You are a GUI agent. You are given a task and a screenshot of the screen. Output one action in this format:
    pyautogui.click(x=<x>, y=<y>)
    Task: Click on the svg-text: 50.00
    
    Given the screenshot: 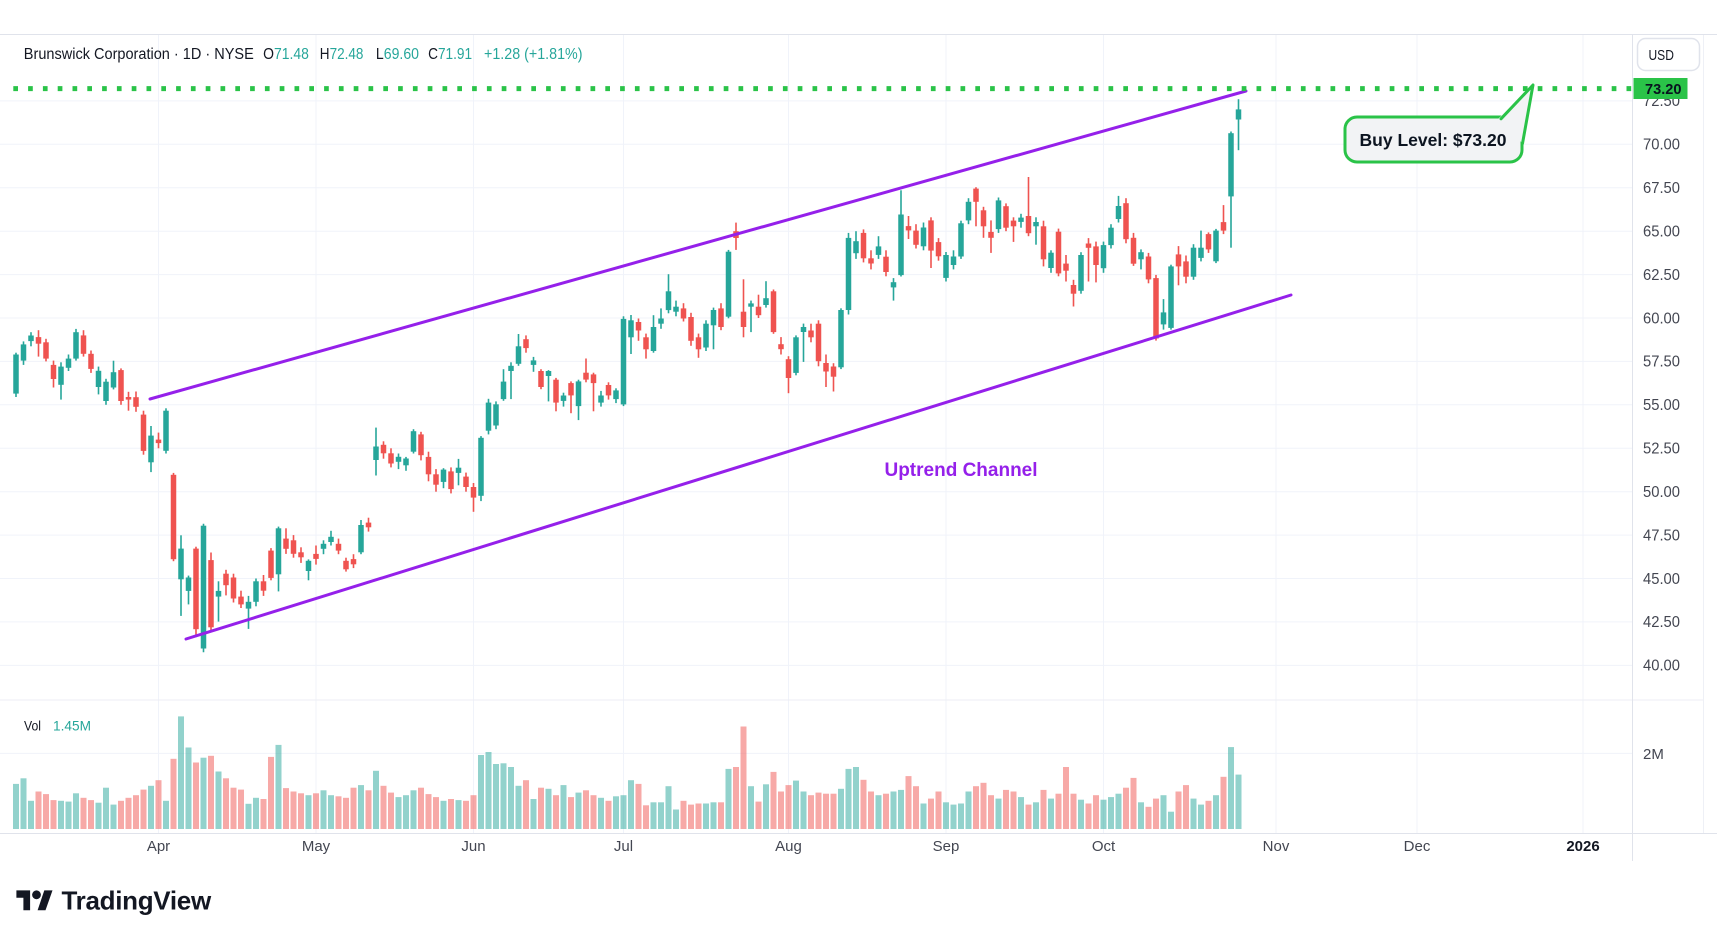 What is the action you would take?
    pyautogui.click(x=1661, y=492)
    